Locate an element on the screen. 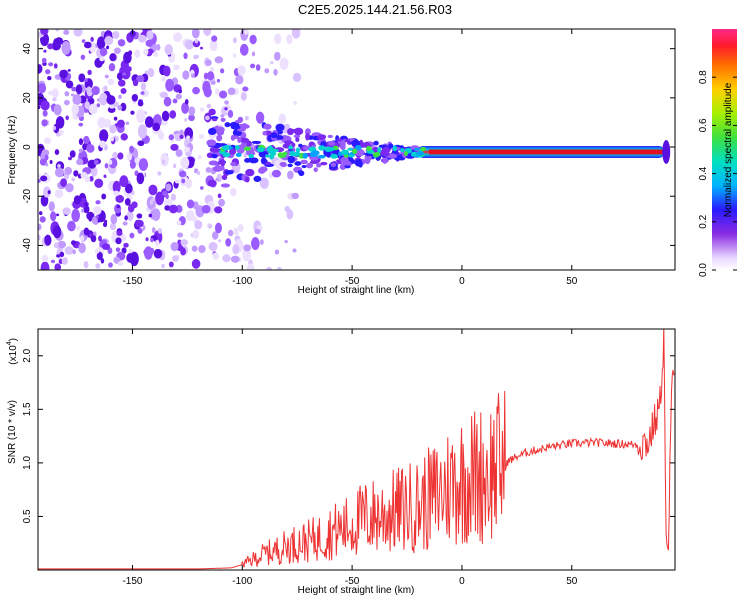  snr-x-label: Height of straight line (km) is located at coordinates (356, 590).